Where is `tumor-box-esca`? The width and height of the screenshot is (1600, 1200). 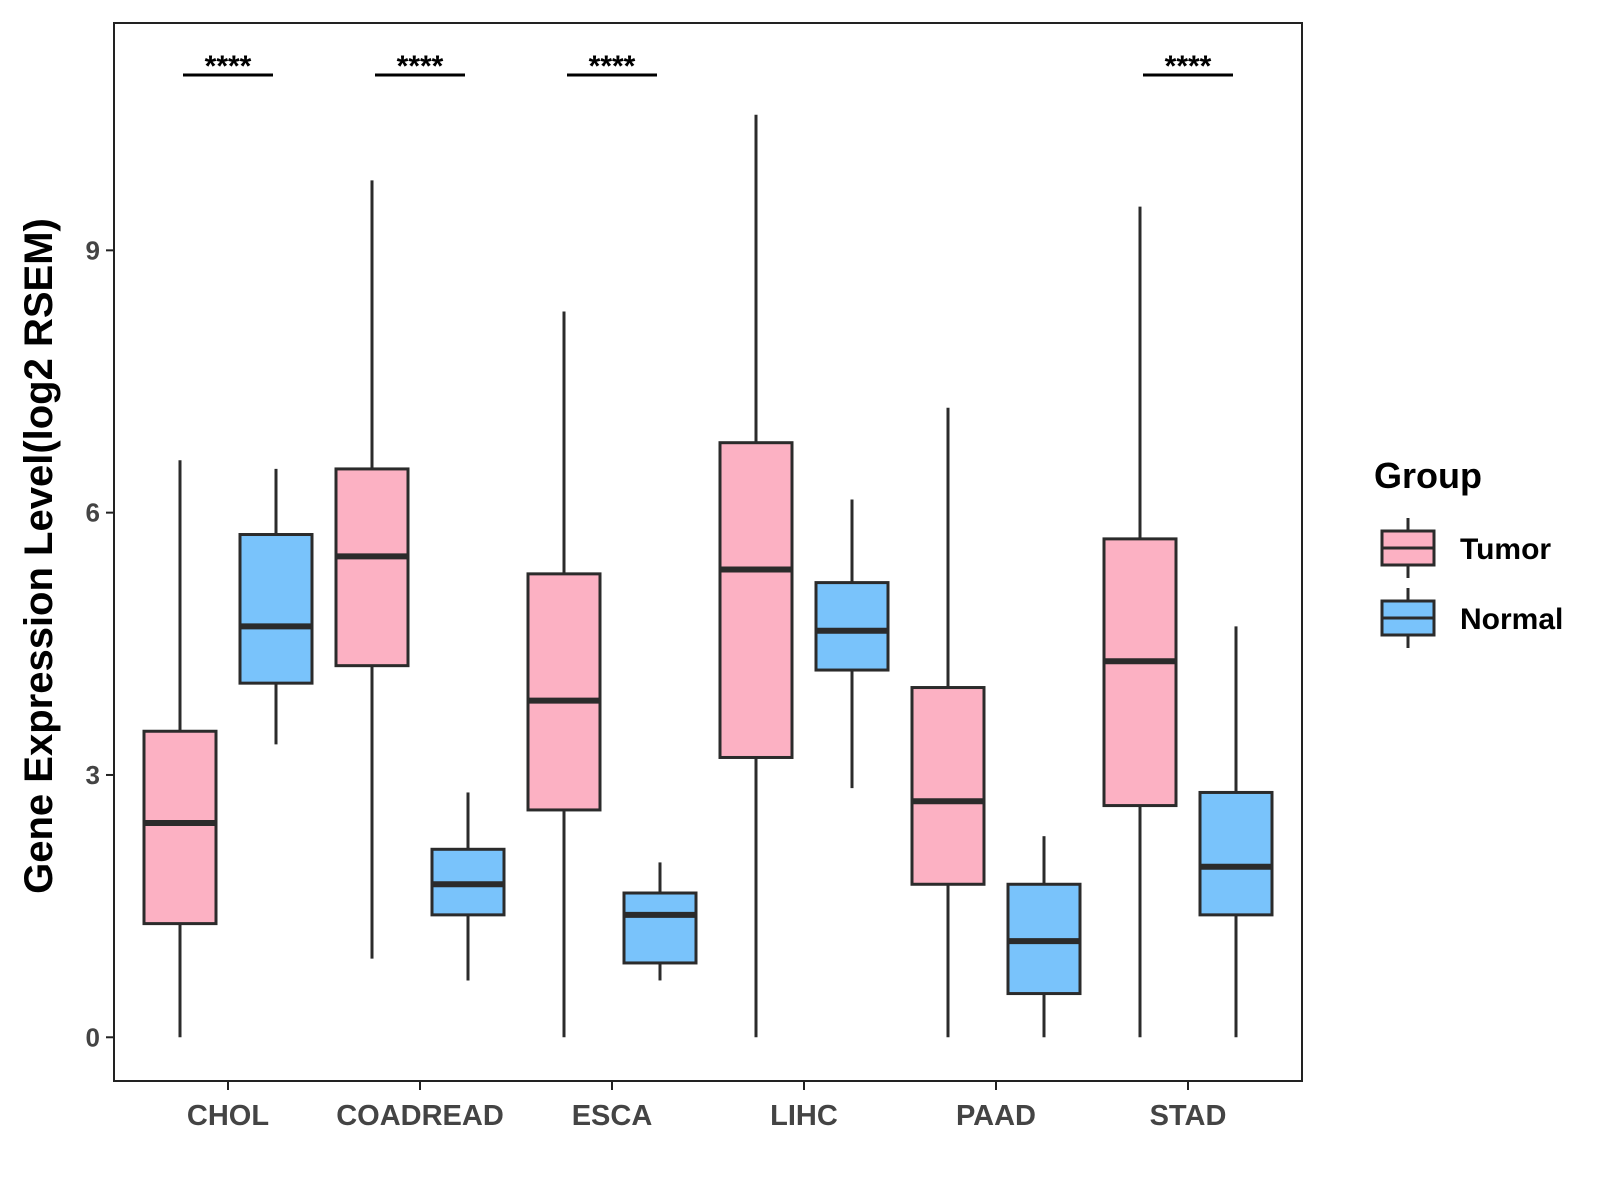 tumor-box-esca is located at coordinates (564, 674).